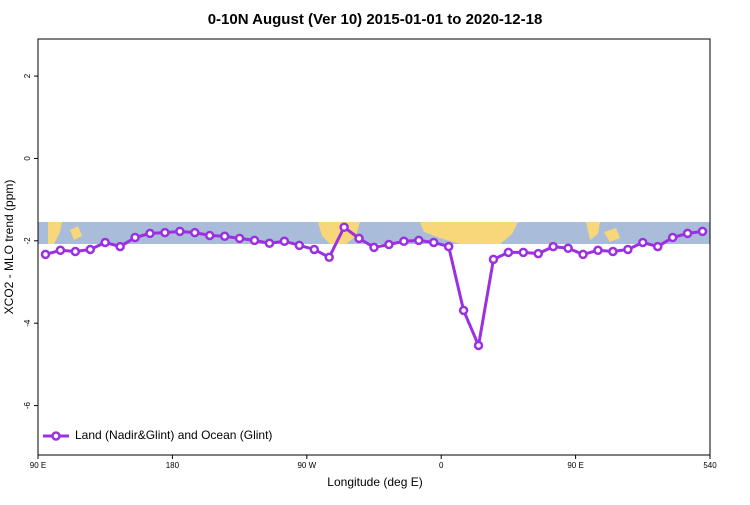  I want to click on map-band, so click(374, 233).